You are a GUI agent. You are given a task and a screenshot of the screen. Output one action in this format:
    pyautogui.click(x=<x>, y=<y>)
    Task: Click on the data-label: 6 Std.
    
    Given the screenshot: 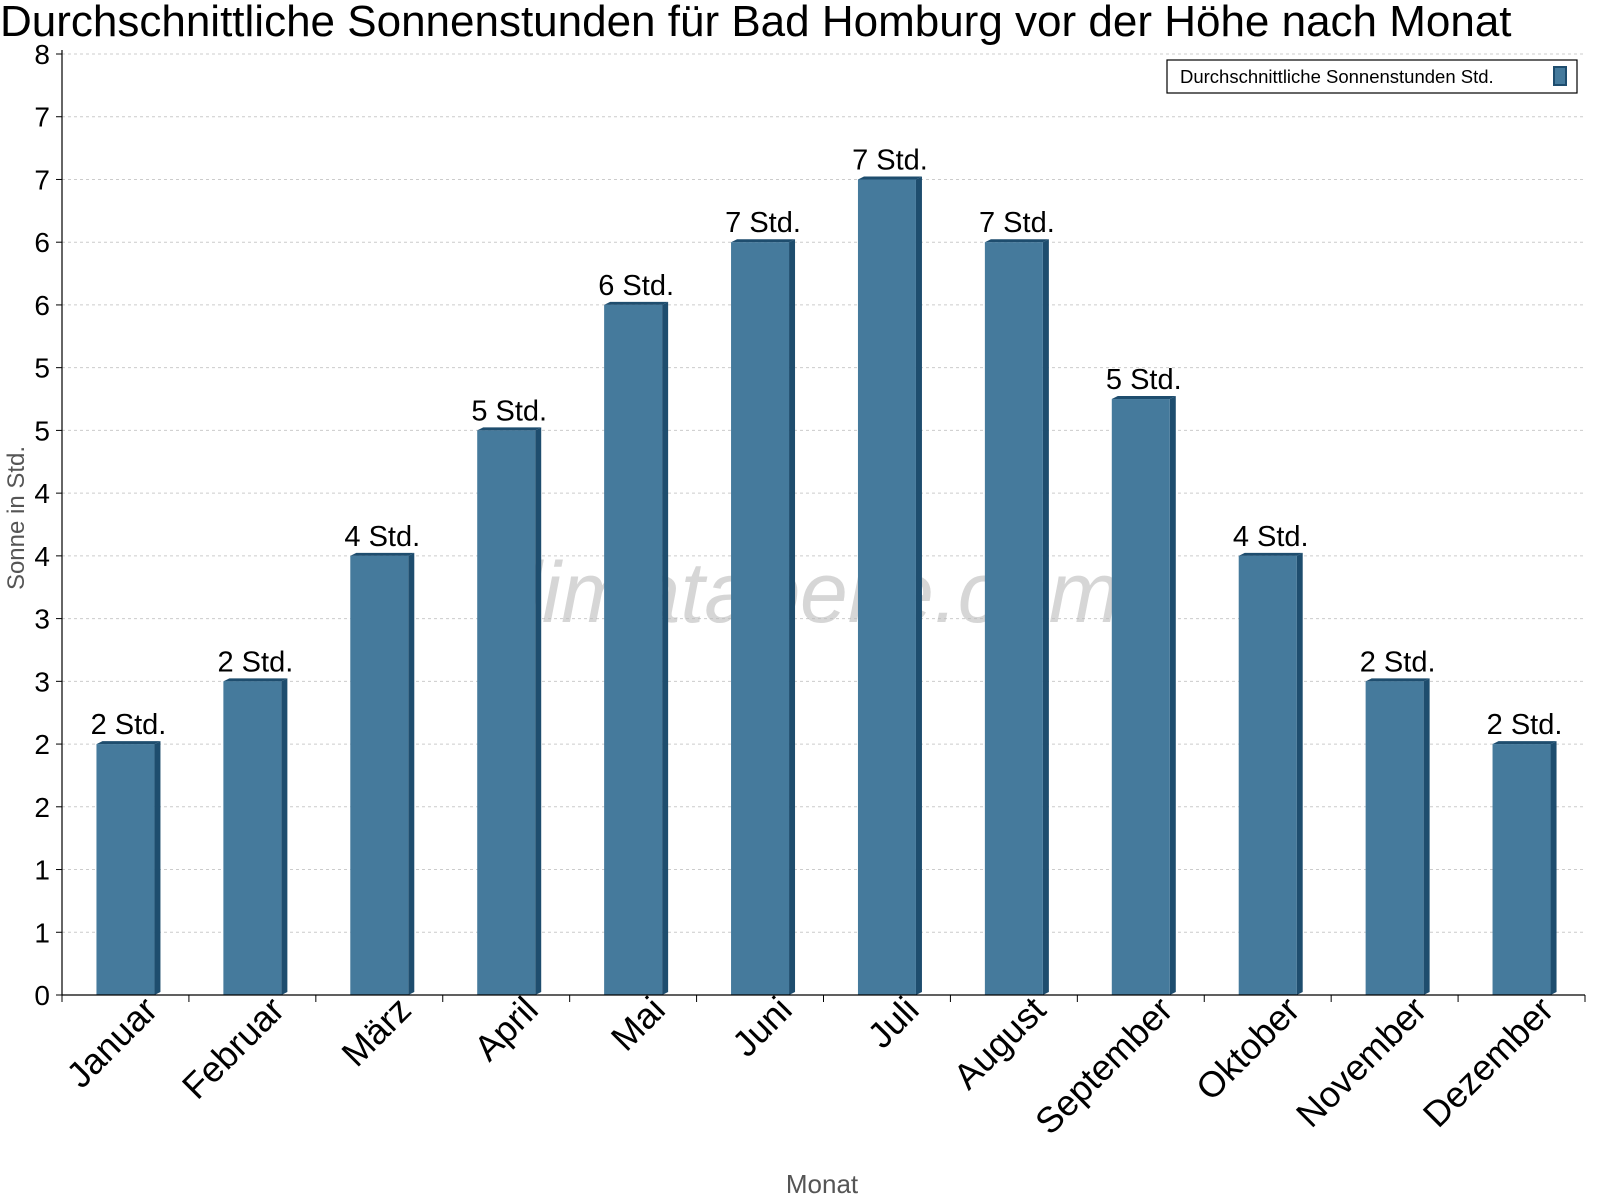 What is the action you would take?
    pyautogui.click(x=636, y=286)
    